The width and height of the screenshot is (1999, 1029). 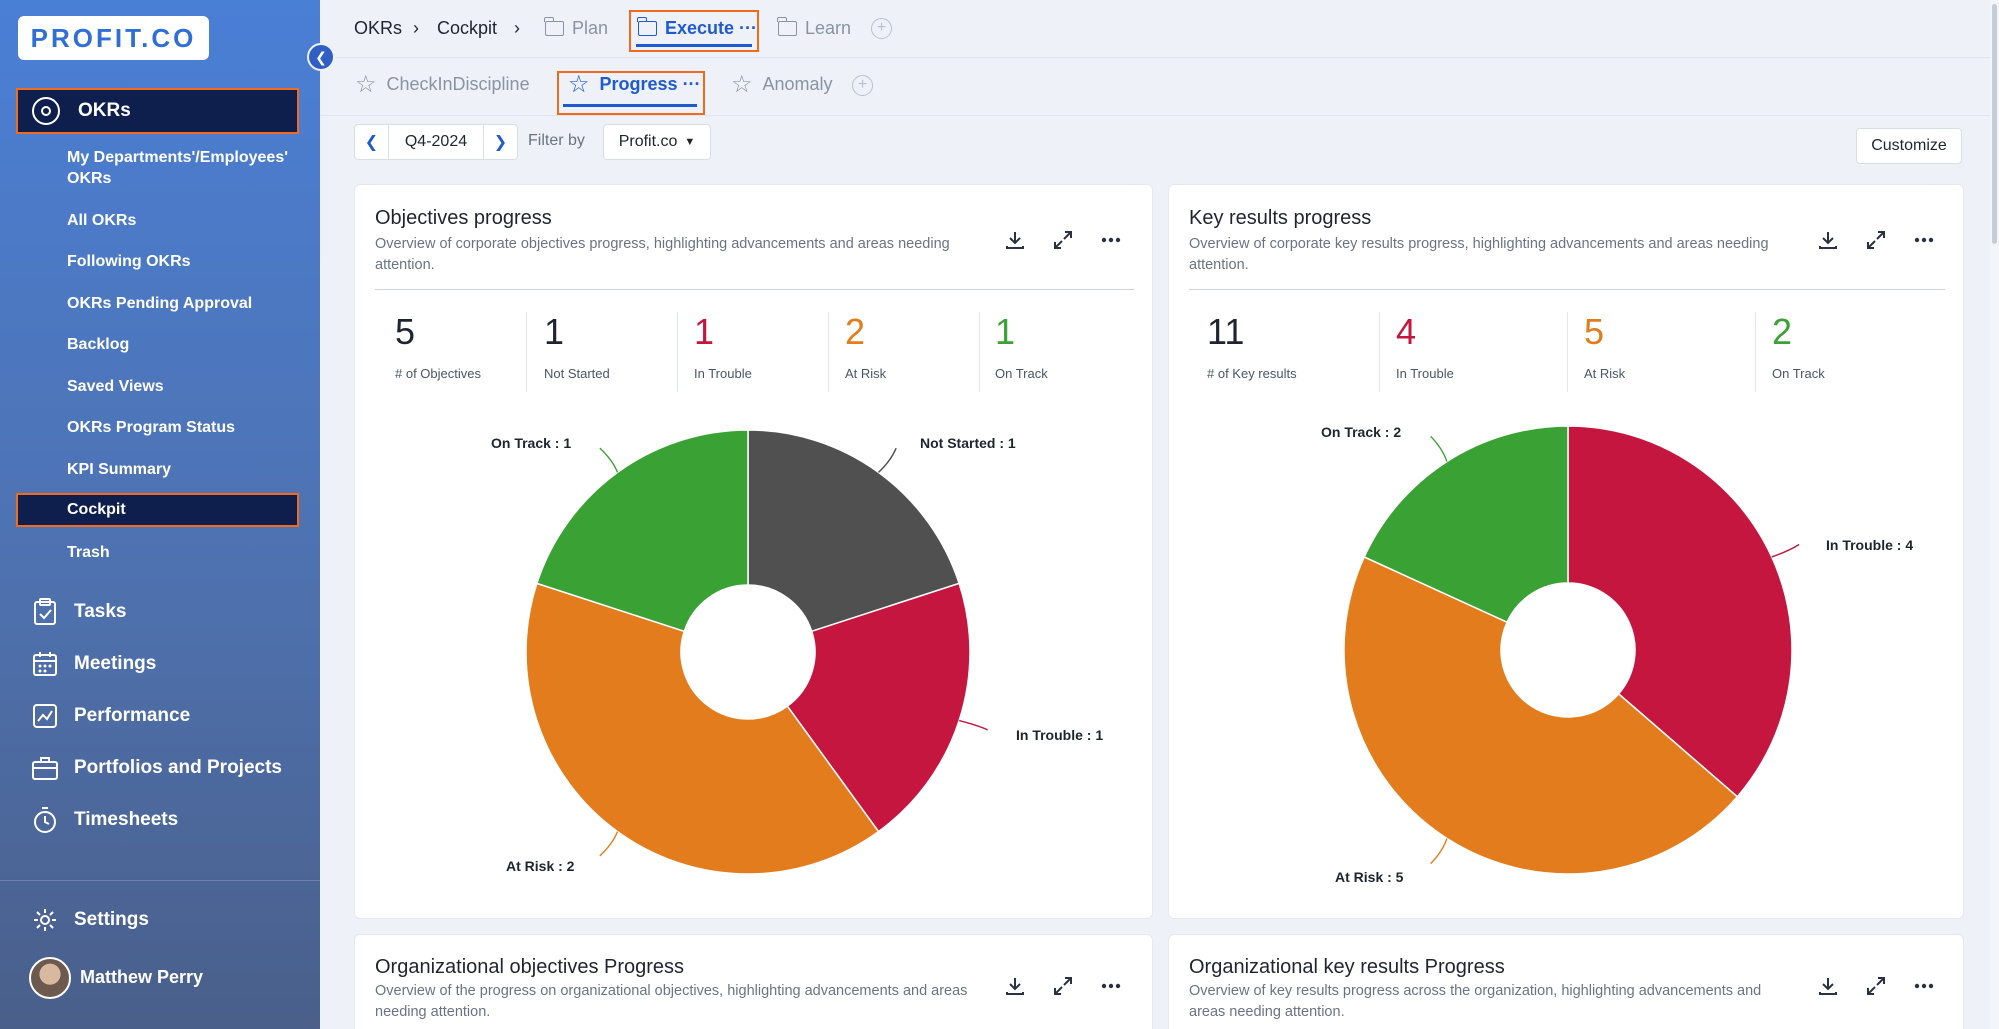 I want to click on sidebar-subitem-program-status: OKRs Program Status, so click(x=151, y=427).